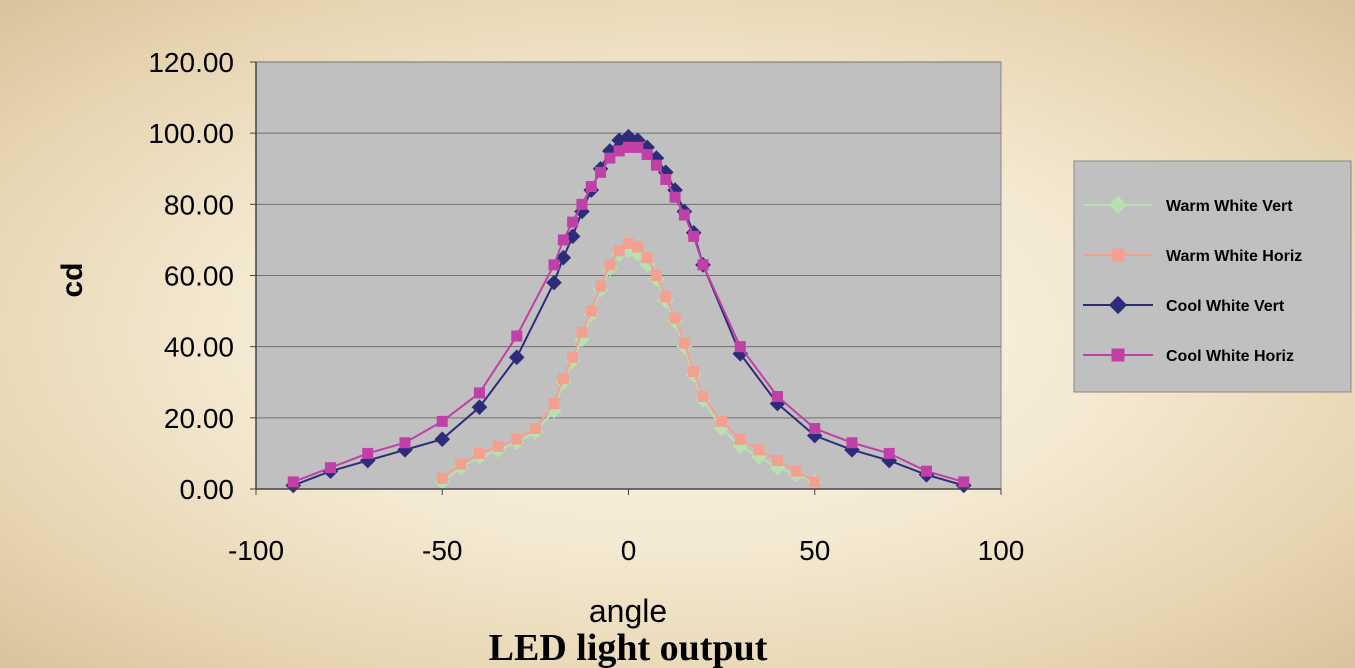 This screenshot has height=668, width=1355. I want to click on y-tick-label: 40.00, so click(199, 347).